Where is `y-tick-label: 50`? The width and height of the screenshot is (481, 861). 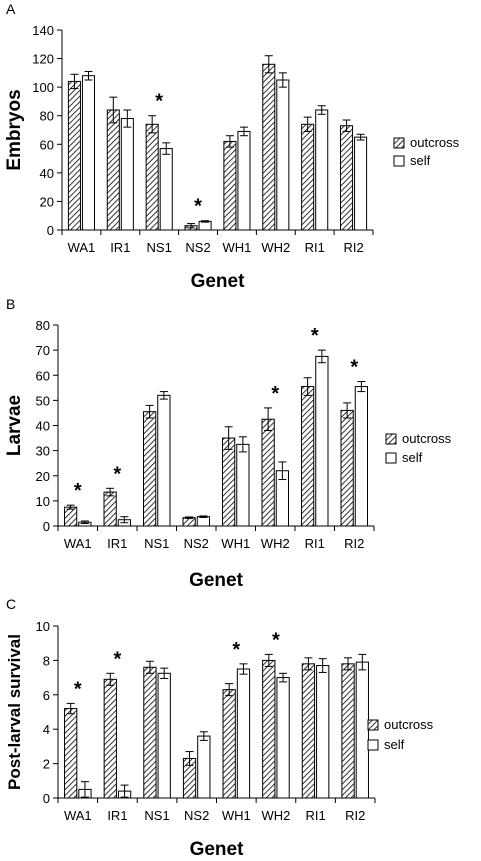 y-tick-label: 50 is located at coordinates (43, 400).